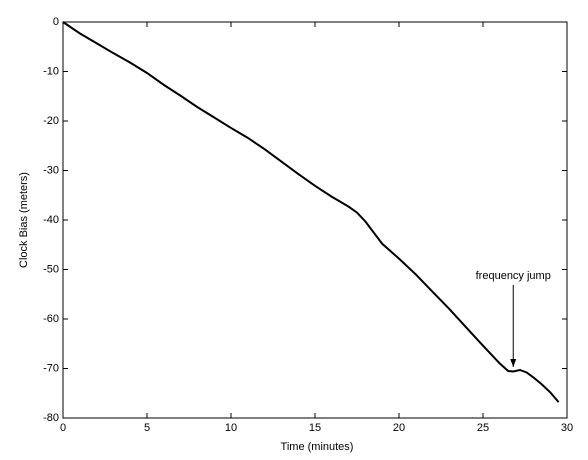 The image size is (588, 460). I want to click on annotation-arrowhead, so click(513, 362).